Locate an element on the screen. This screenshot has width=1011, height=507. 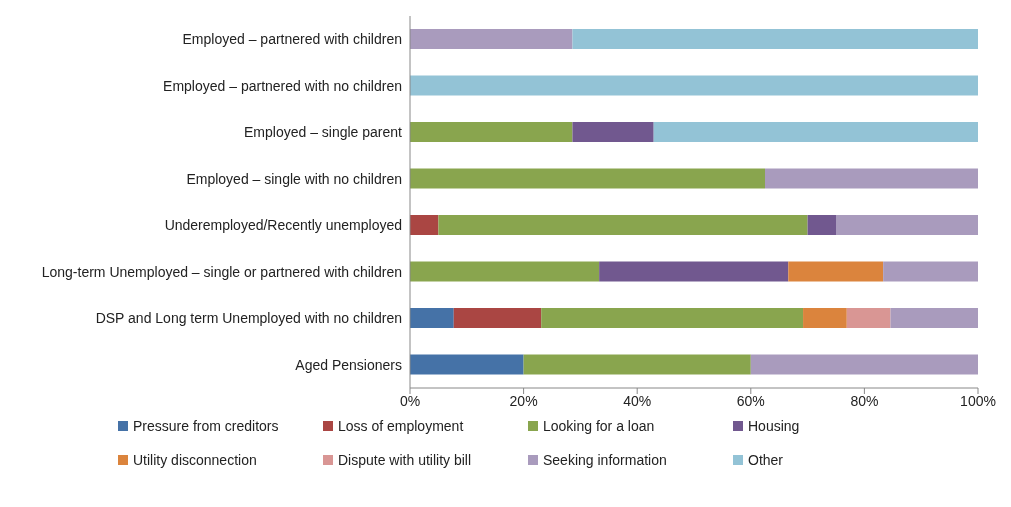
legend-label: Dispute with utility bill is located at coordinates (405, 460).